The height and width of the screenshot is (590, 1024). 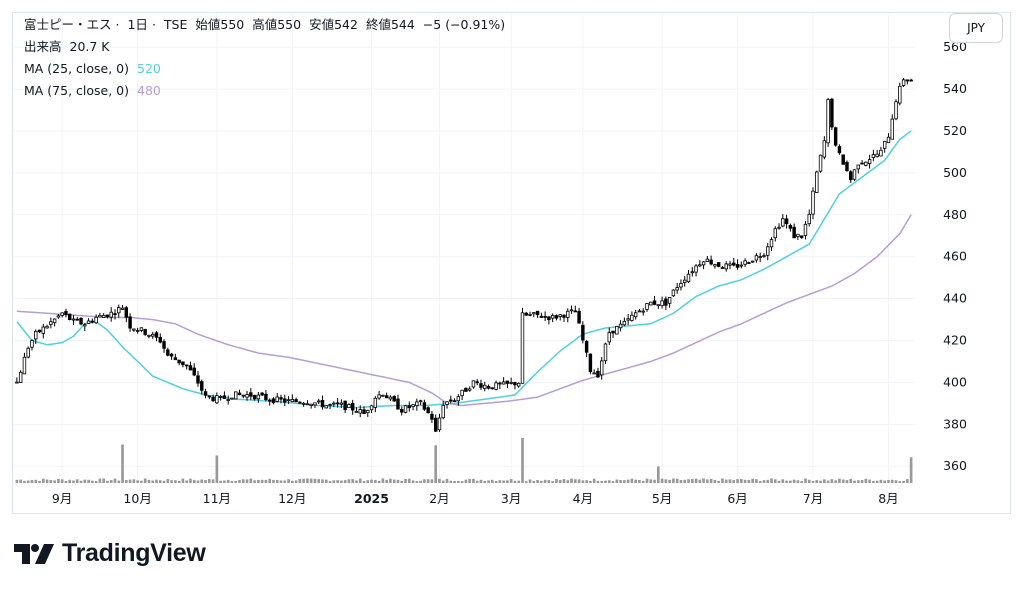 What do you see at coordinates (955, 298) in the screenshot?
I see `price-tick-label: 440` at bounding box center [955, 298].